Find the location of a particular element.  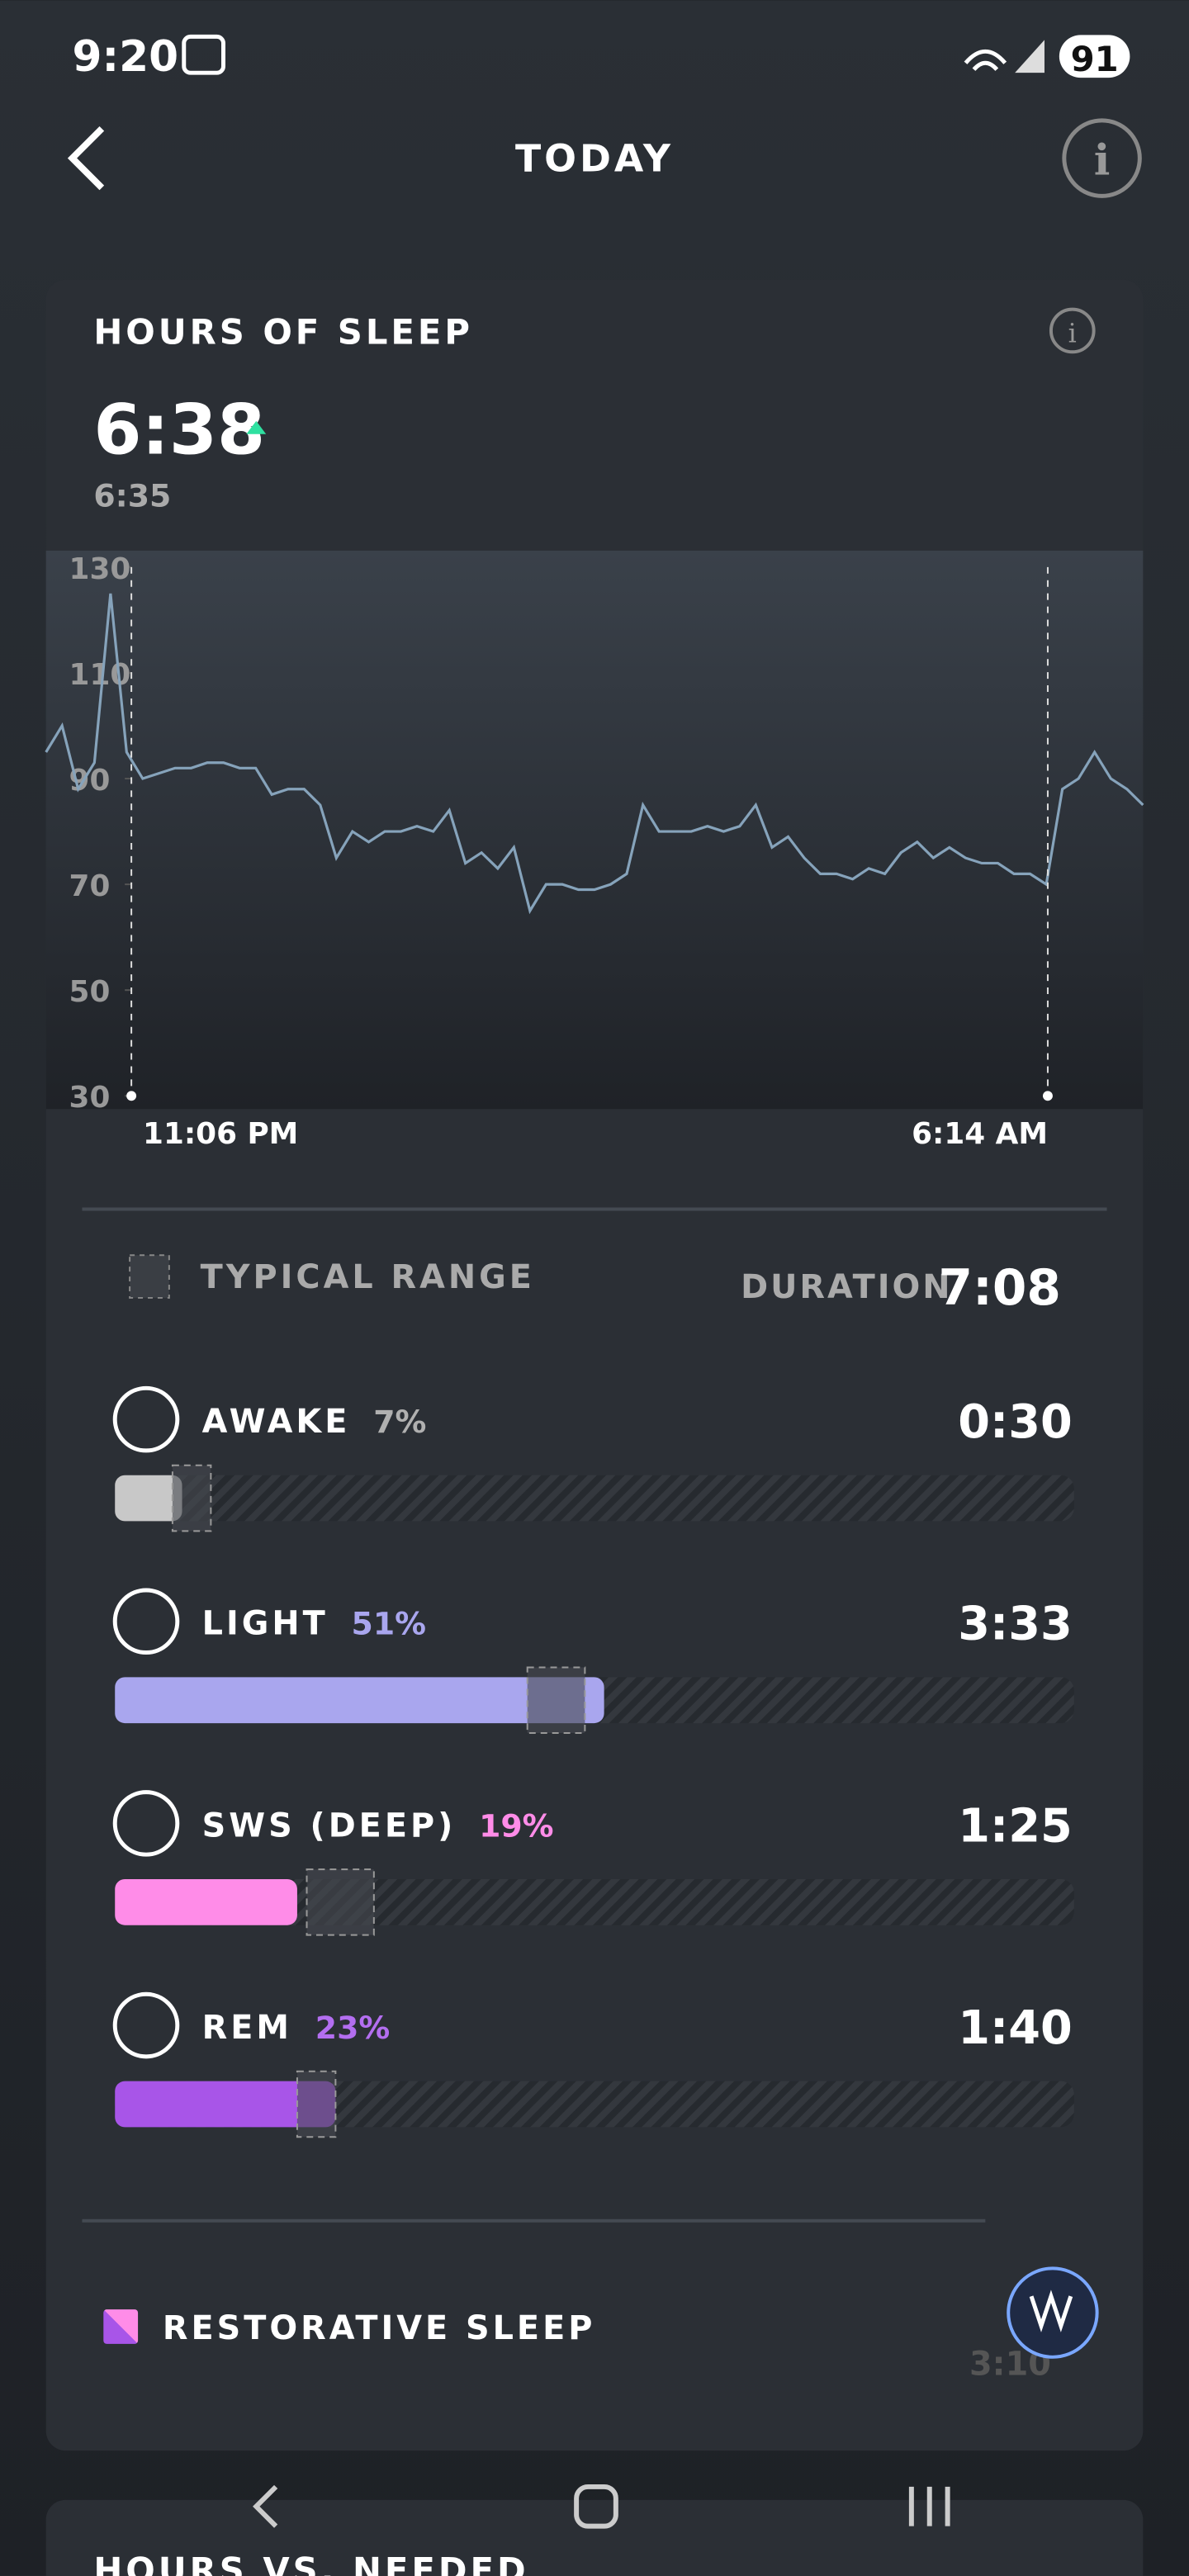

status-time: 9:20 is located at coordinates (126, 57).